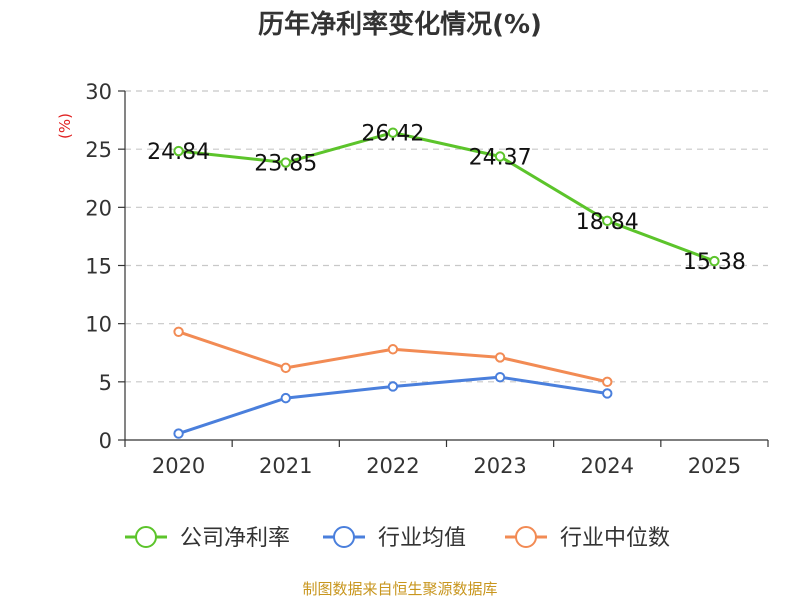  I want to click on y-axis-label: (%), so click(65, 126).